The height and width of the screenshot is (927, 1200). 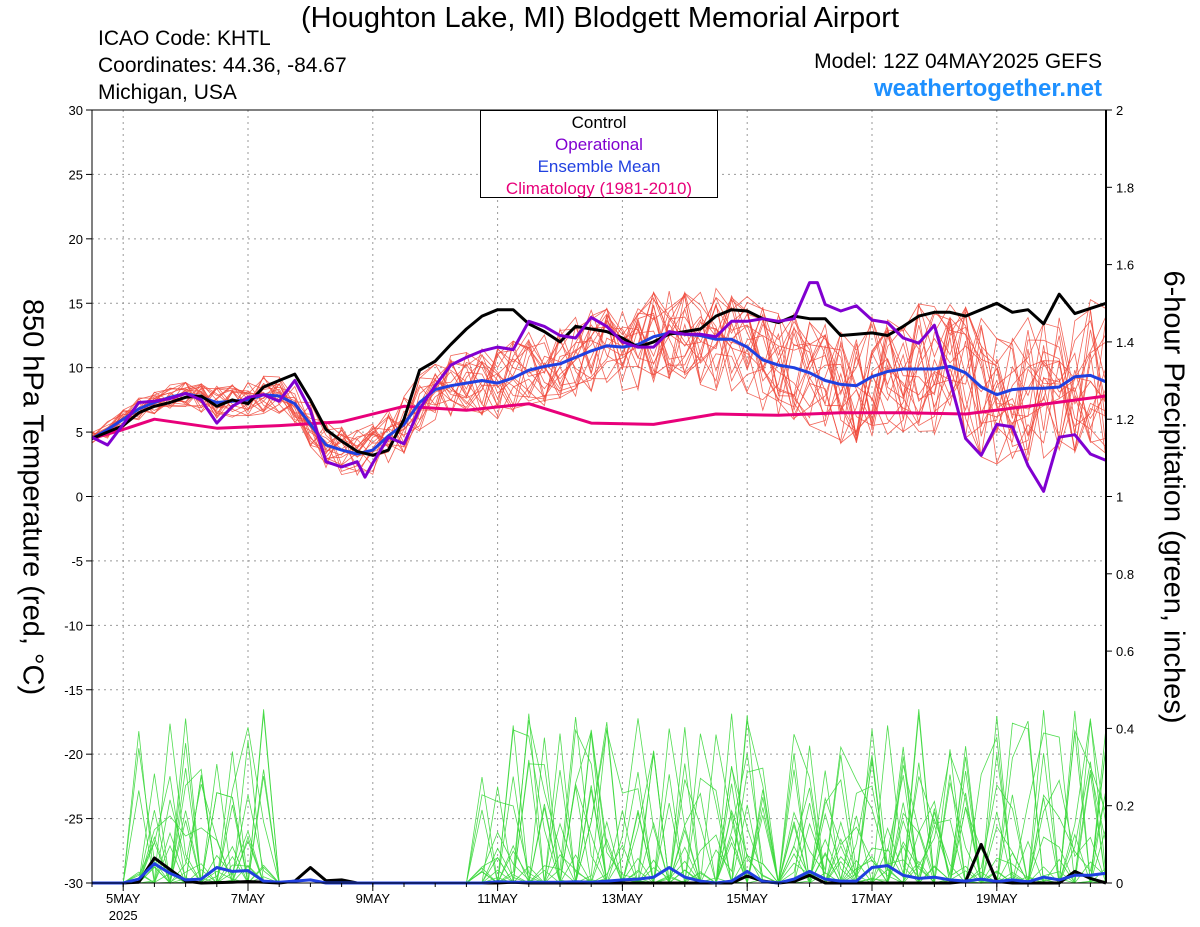 I want to click on model-run: Model: 12Z 04MAY2025 GEFS, so click(x=958, y=61).